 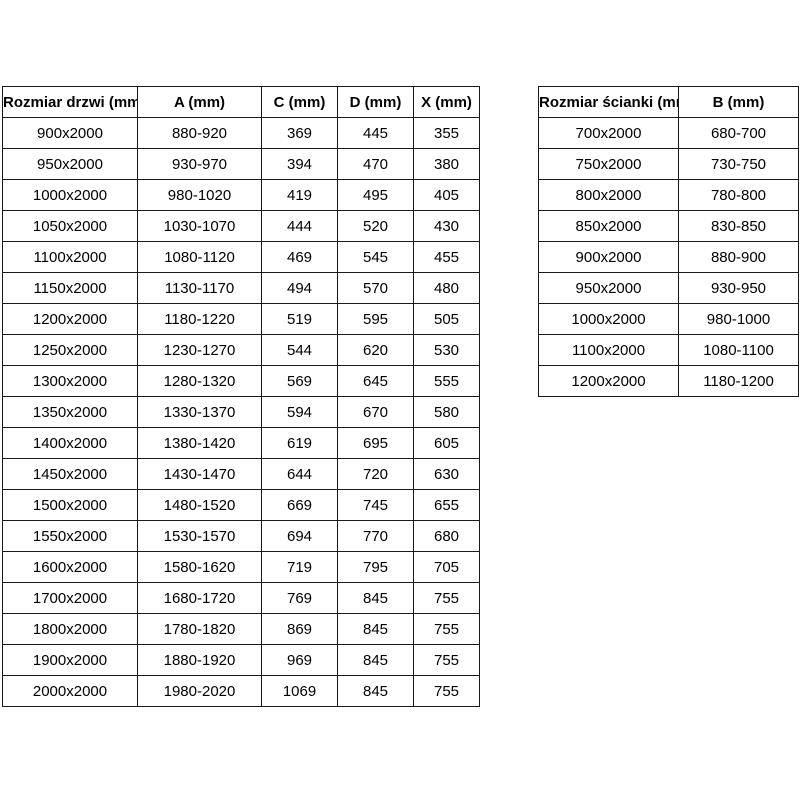 What do you see at coordinates (738, 133) in the screenshot?
I see `table-cell: 680-700` at bounding box center [738, 133].